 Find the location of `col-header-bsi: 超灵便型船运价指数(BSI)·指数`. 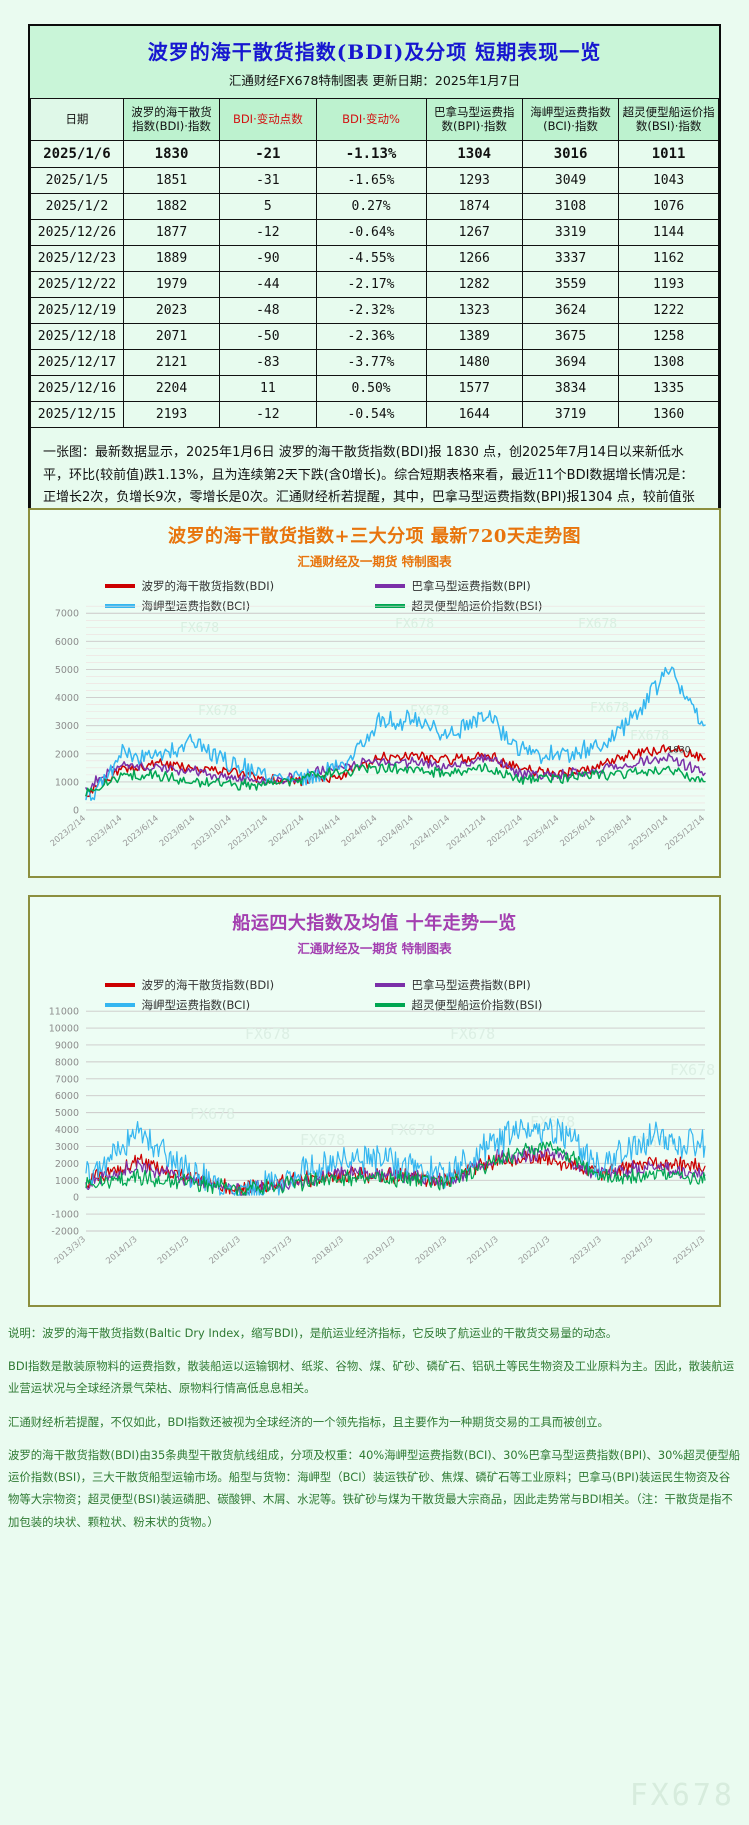

col-header-bsi: 超灵便型船运价指数(BSI)·指数 is located at coordinates (668, 119).